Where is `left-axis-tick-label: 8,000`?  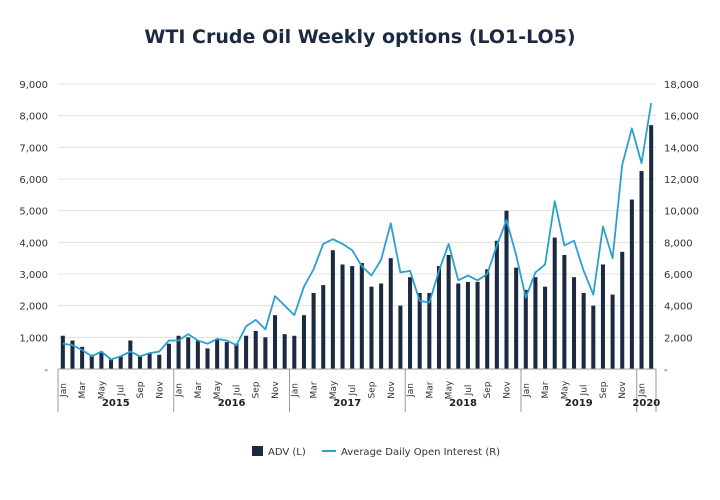 left-axis-tick-label: 8,000 is located at coordinates (33, 117).